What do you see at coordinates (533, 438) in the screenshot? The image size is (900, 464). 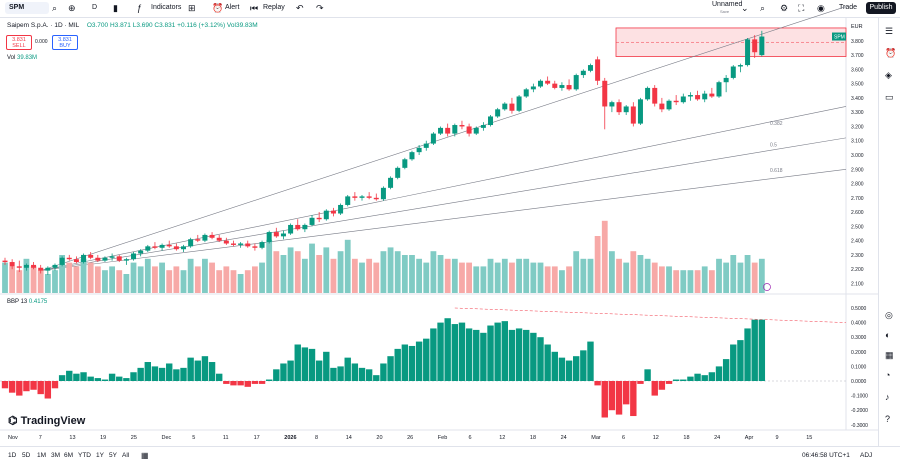 I see `time-tick-label: 18` at bounding box center [533, 438].